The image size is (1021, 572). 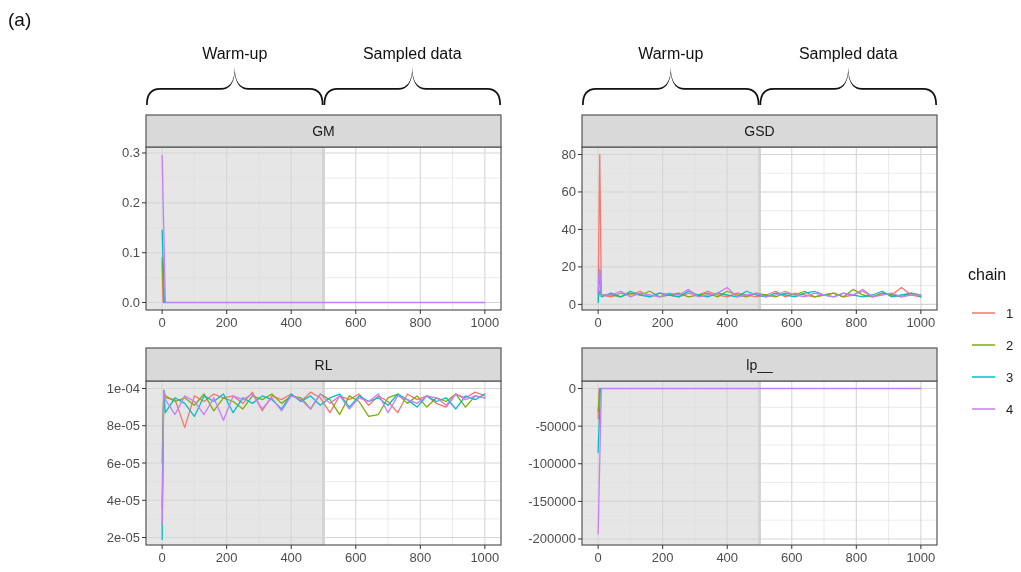 I want to click on y-tick-label: -100000, so click(x=552, y=464).